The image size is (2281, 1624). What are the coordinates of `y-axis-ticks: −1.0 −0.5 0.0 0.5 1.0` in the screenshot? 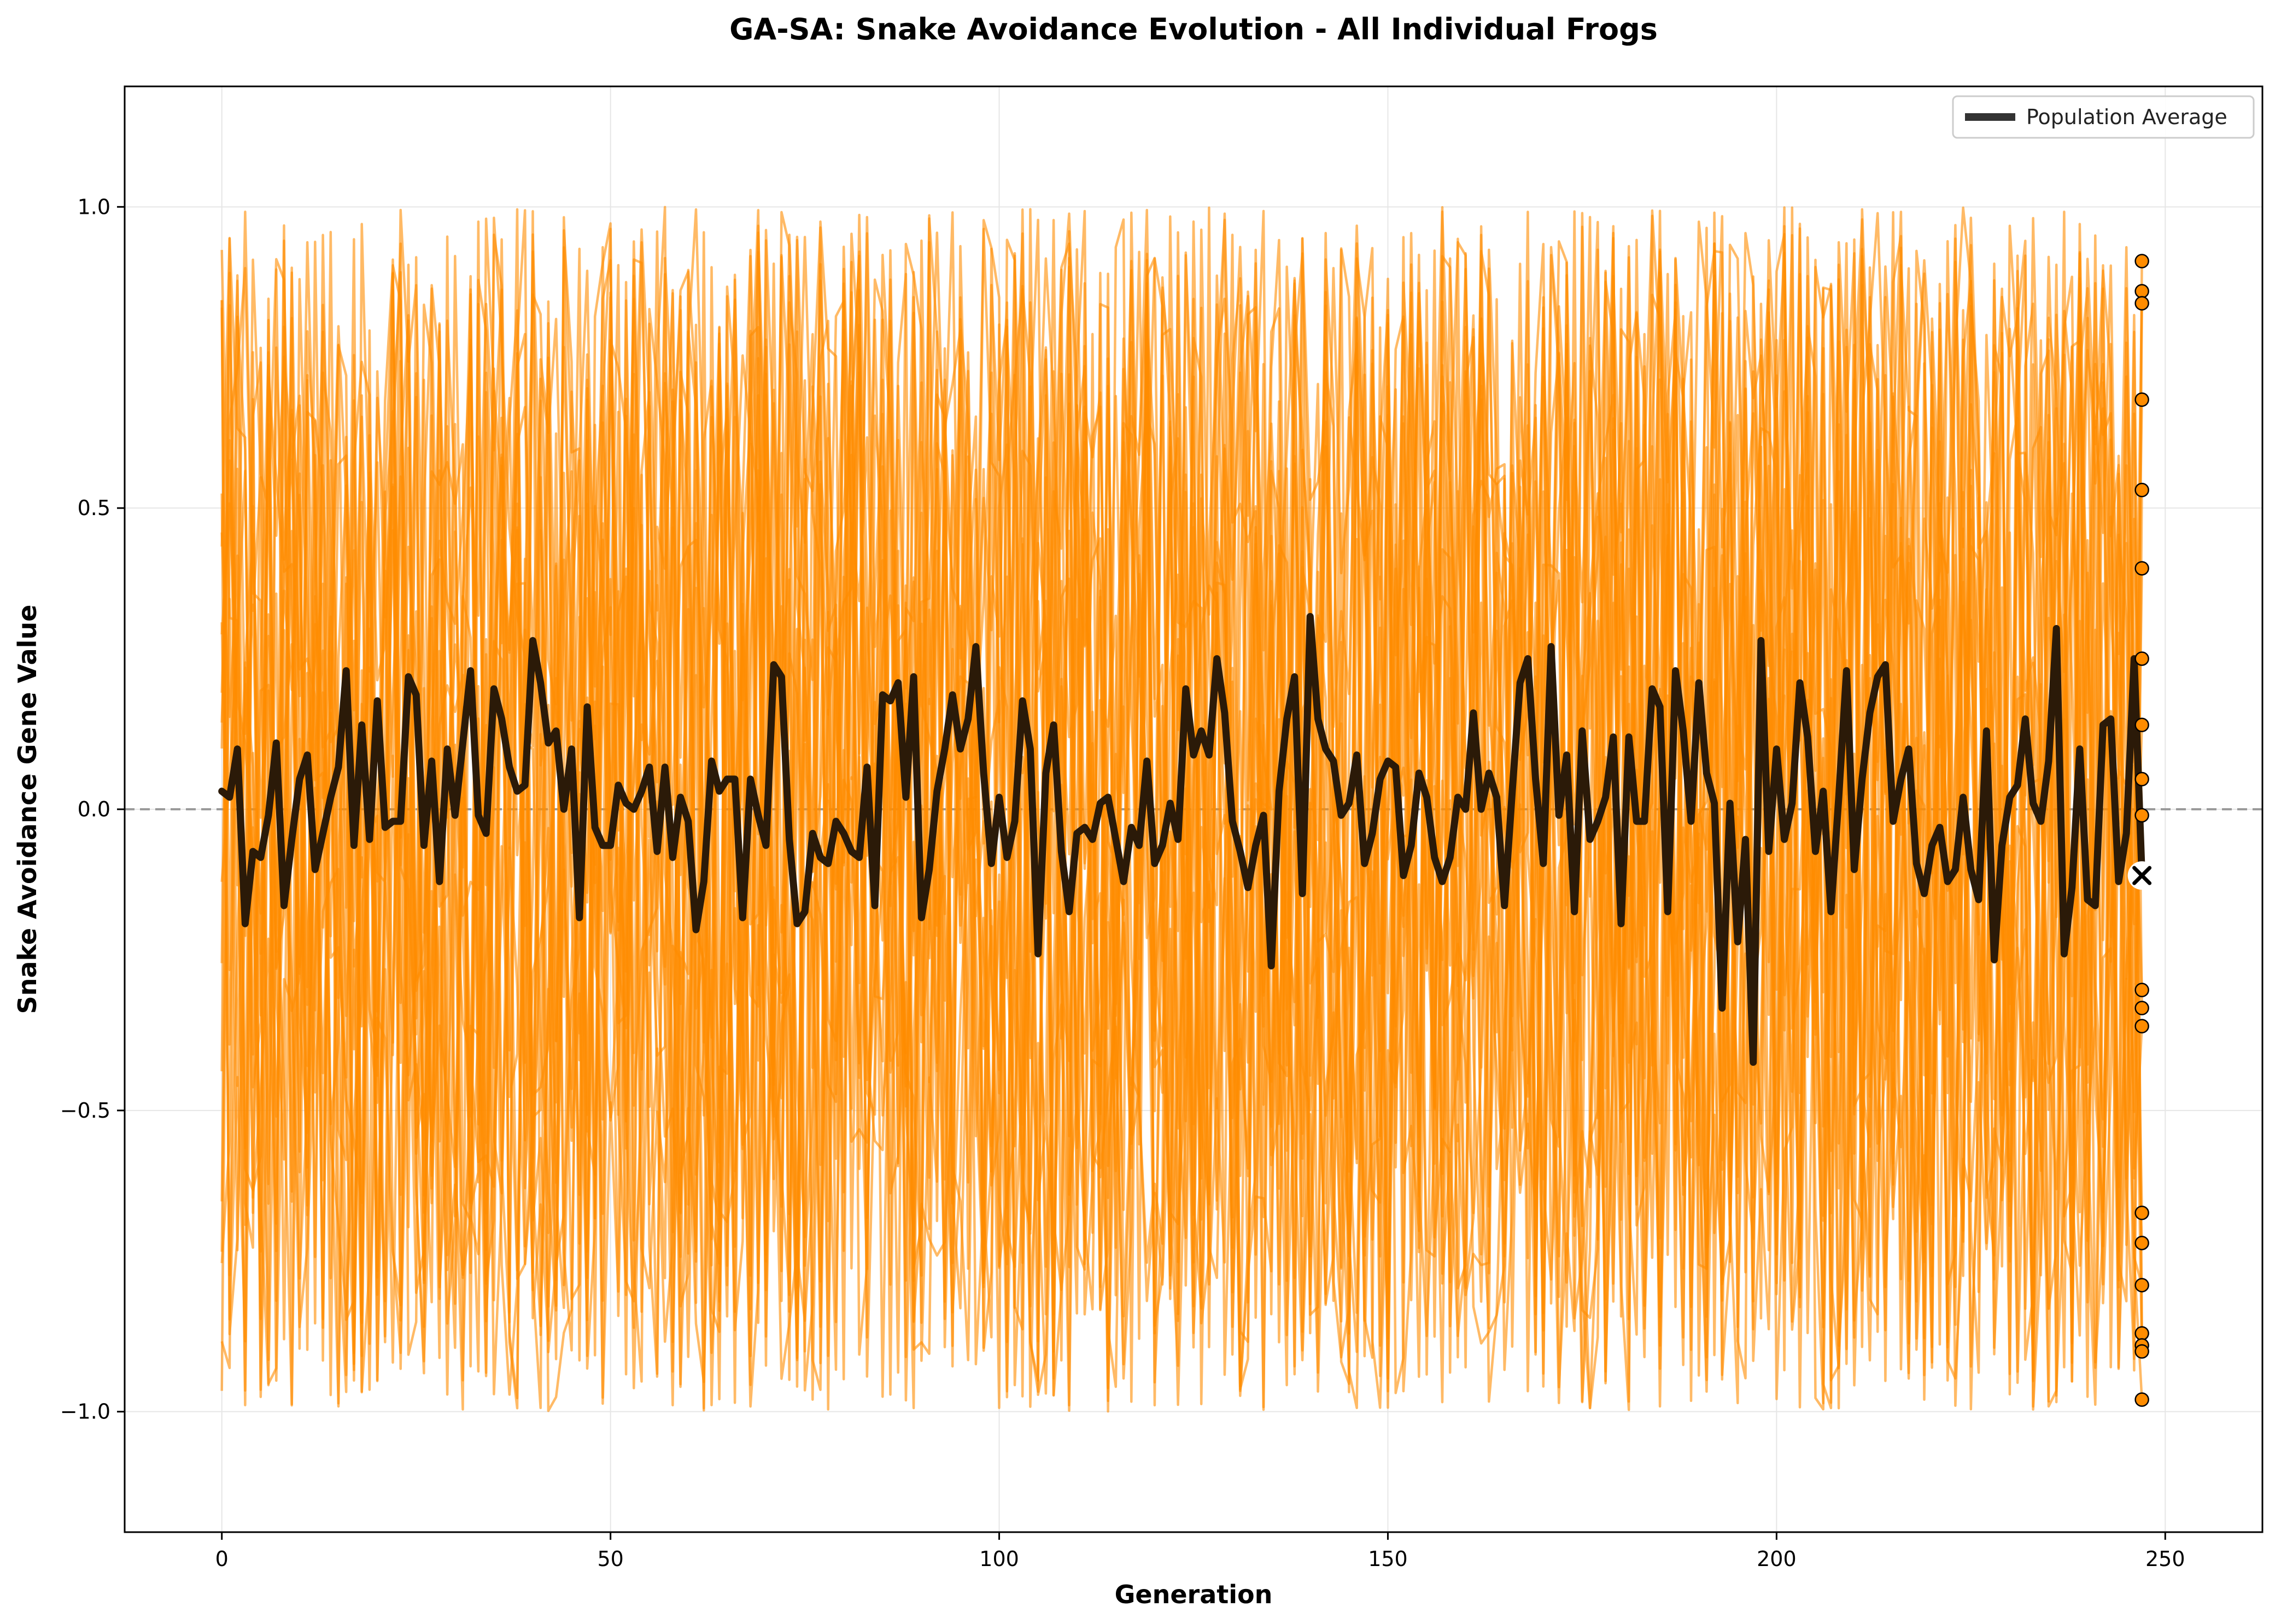 It's located at (93, 809).